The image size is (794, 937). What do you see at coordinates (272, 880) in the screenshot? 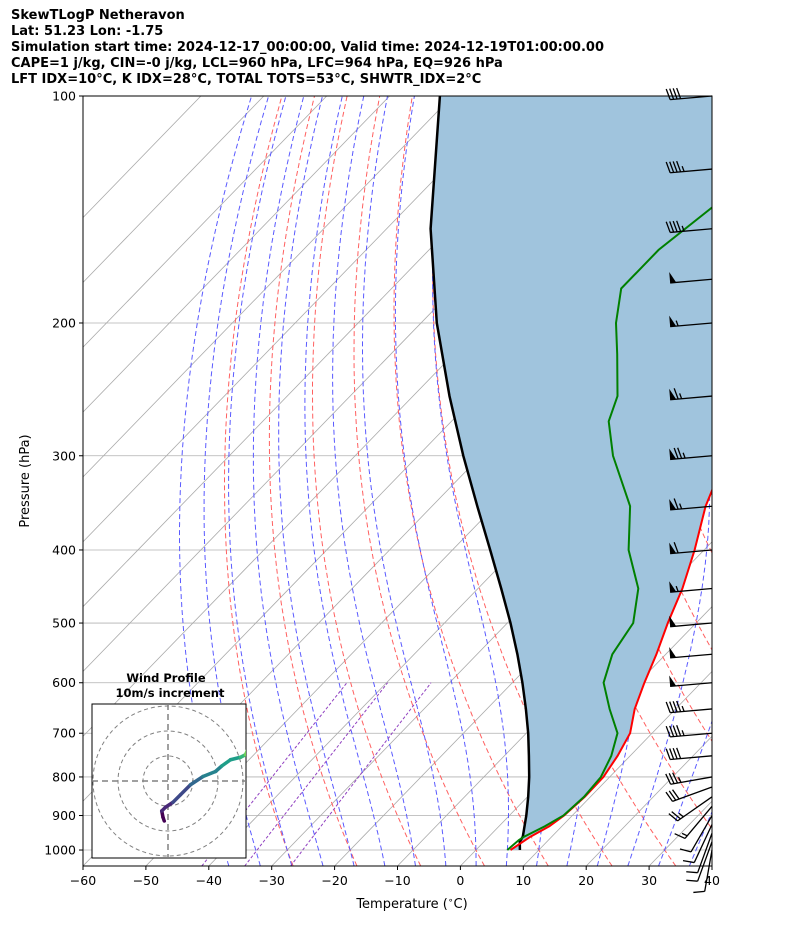
I see `x-tick-label: −30` at bounding box center [272, 880].